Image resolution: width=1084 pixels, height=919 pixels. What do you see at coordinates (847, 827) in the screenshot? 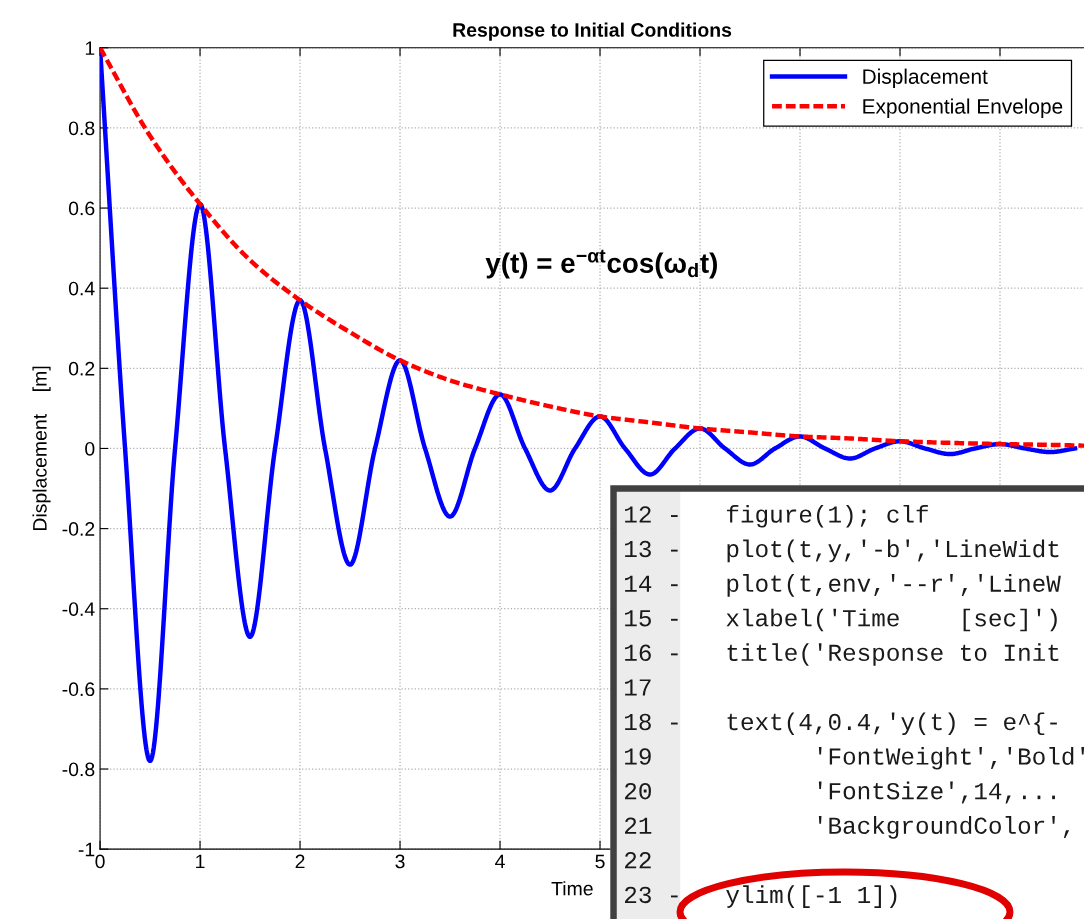
I see `annotation: 21 'BackgroundColor',` at bounding box center [847, 827].